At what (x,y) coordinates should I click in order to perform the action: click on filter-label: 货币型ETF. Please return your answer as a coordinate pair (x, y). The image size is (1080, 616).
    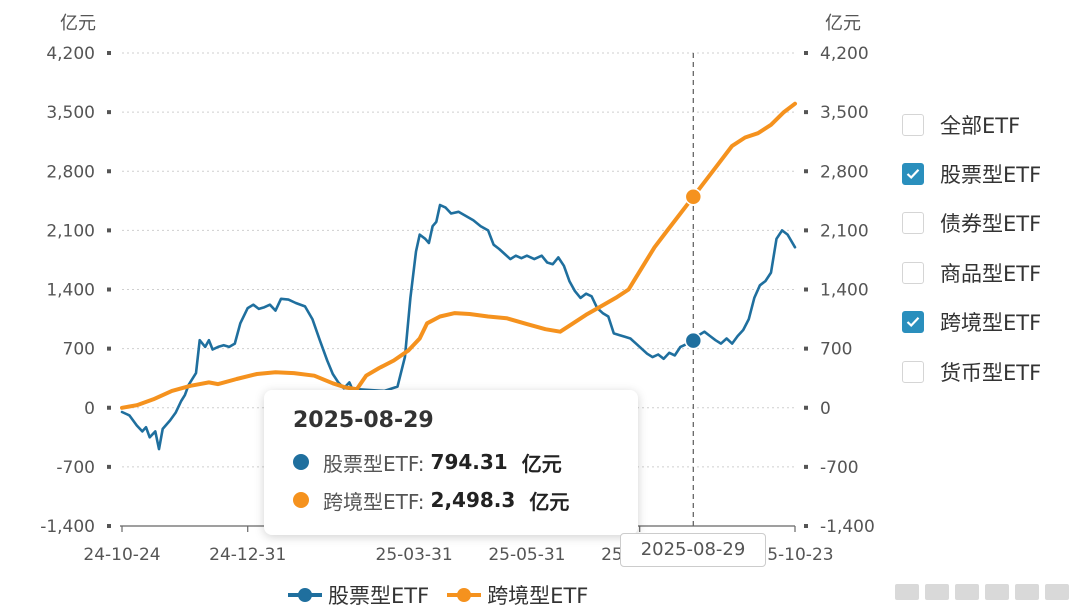
    Looking at the image, I should click on (991, 372).